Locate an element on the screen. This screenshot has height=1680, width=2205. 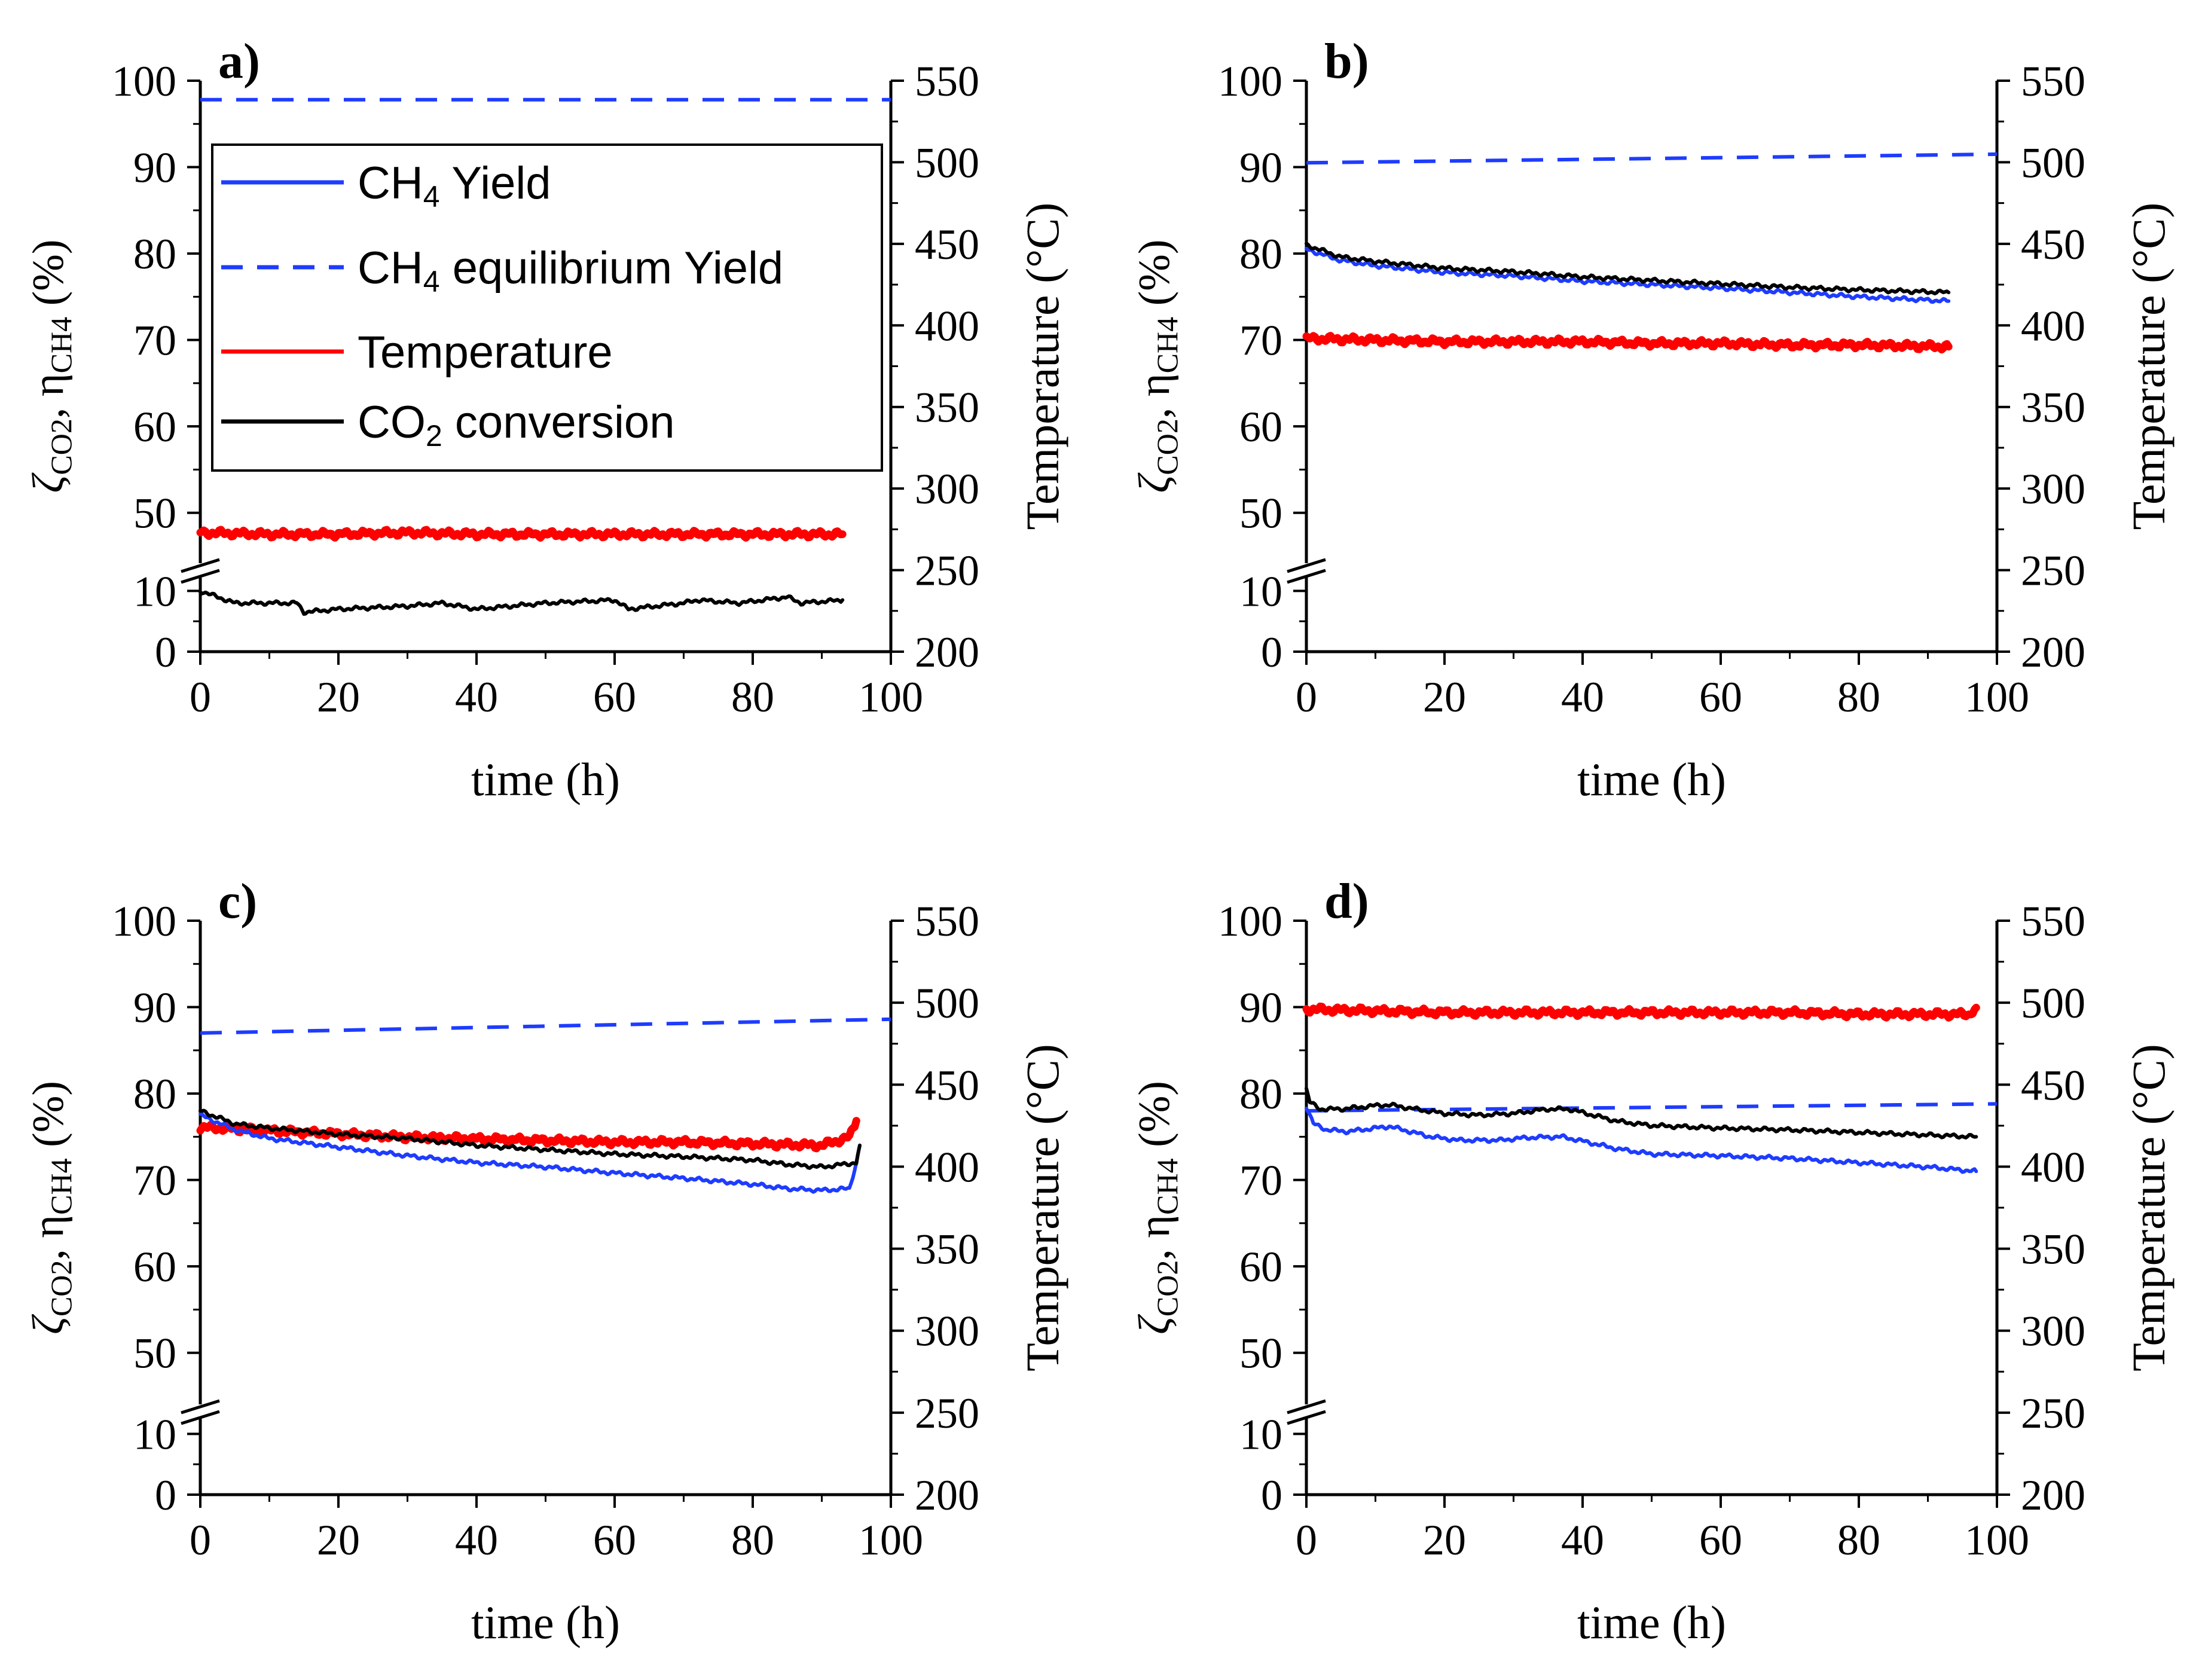
panel-a-x-tick-label: 40 is located at coordinates (476, 697).